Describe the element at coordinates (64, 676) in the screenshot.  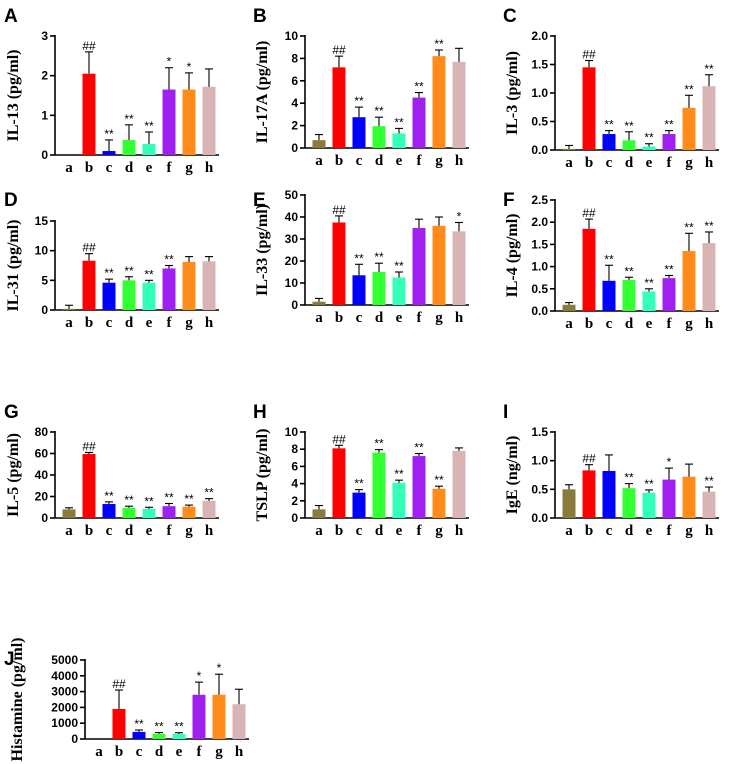
I see `y-tick-label: 4000` at that location.